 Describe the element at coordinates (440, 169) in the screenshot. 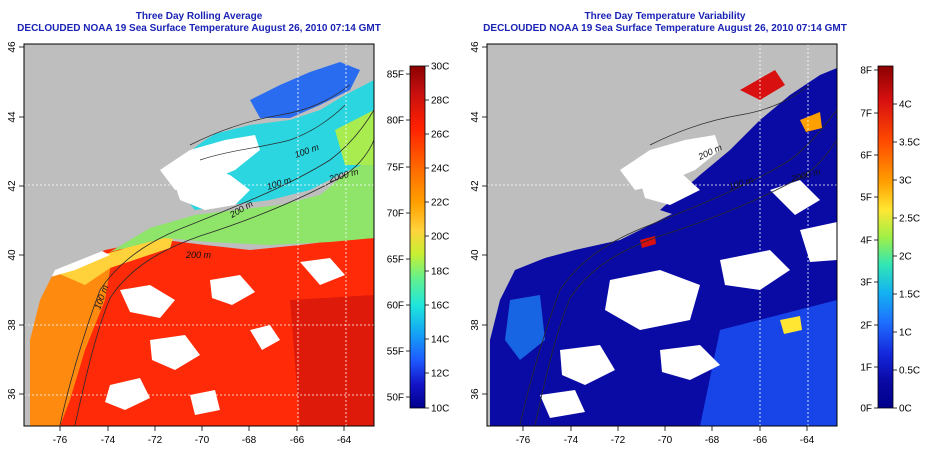

I see `colorbar-label-celsius: 24C` at that location.